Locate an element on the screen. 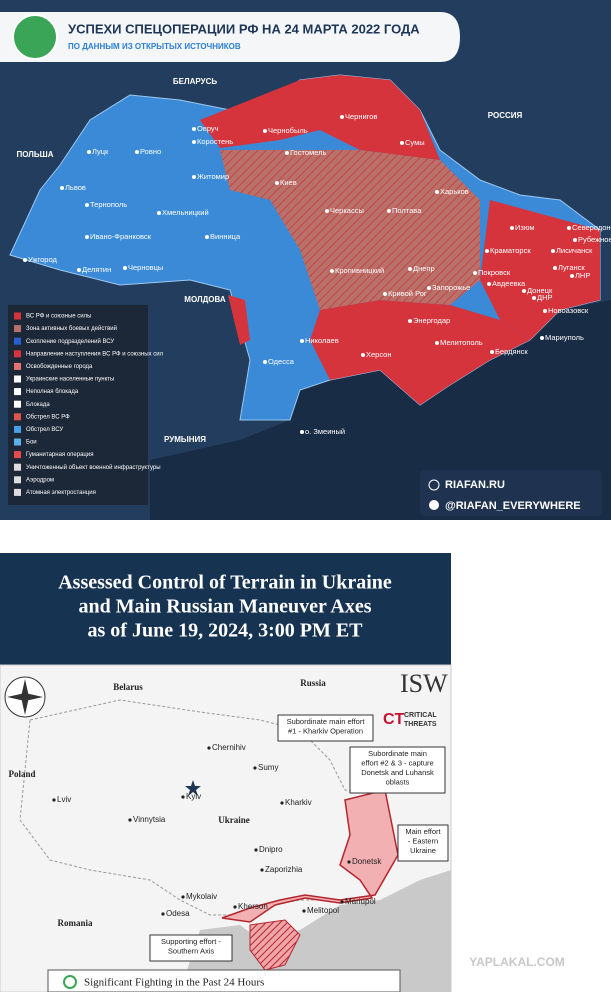 This screenshot has width=611, height=992. city-label: о. Змеиный is located at coordinates (325, 431).